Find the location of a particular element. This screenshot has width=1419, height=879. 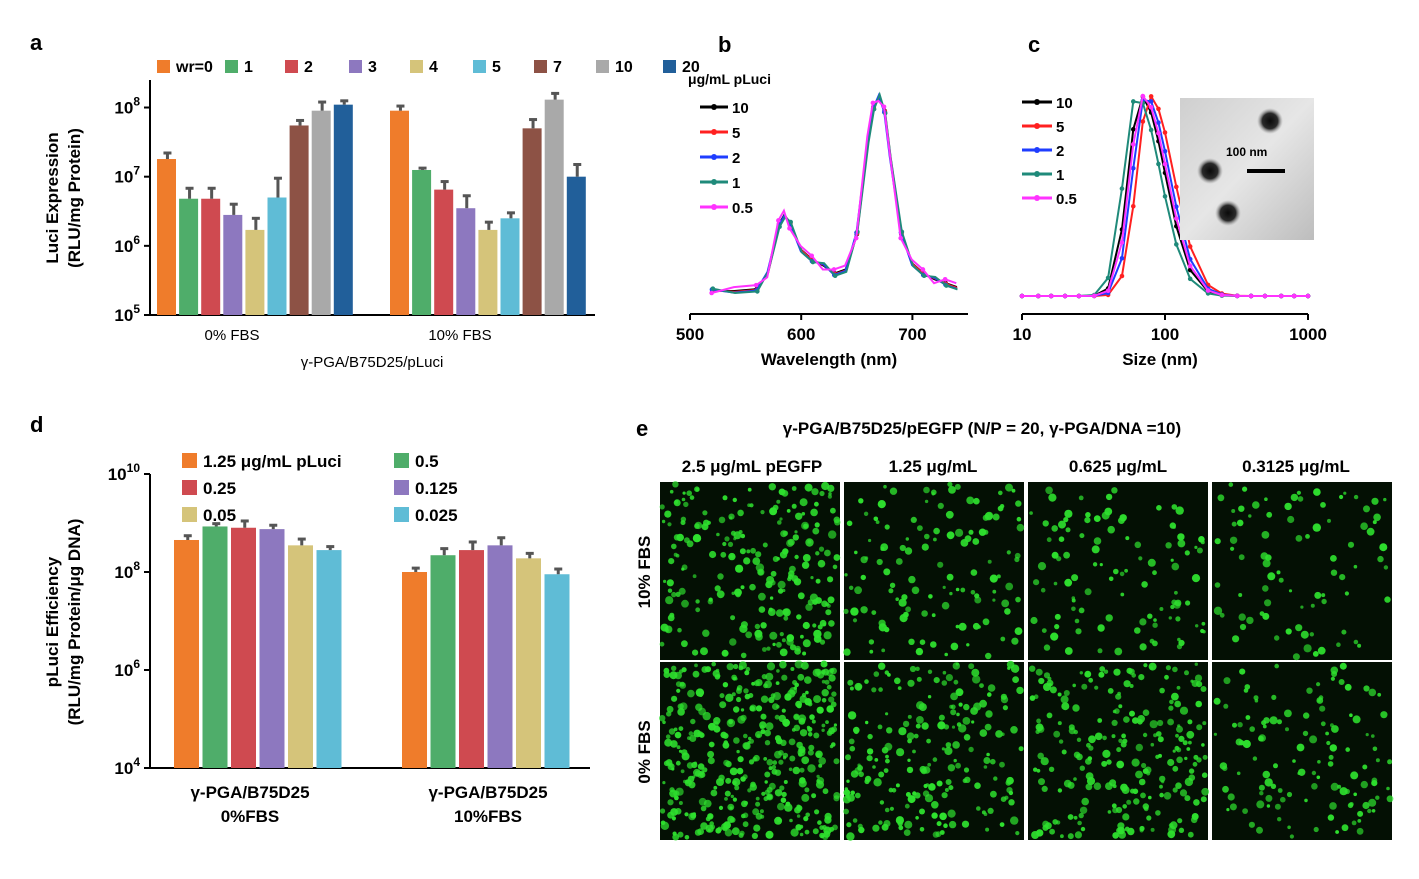

panel-b-legend-label-2: 2 is located at coordinates (736, 158).